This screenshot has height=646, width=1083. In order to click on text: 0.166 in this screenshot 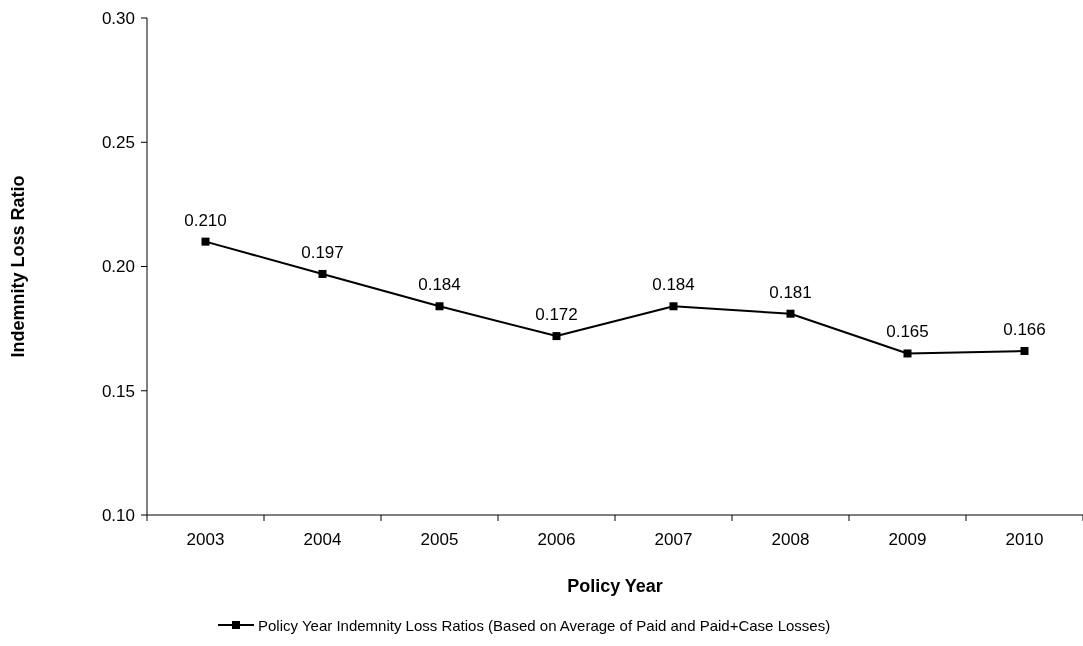, I will do `click(1024, 329)`.